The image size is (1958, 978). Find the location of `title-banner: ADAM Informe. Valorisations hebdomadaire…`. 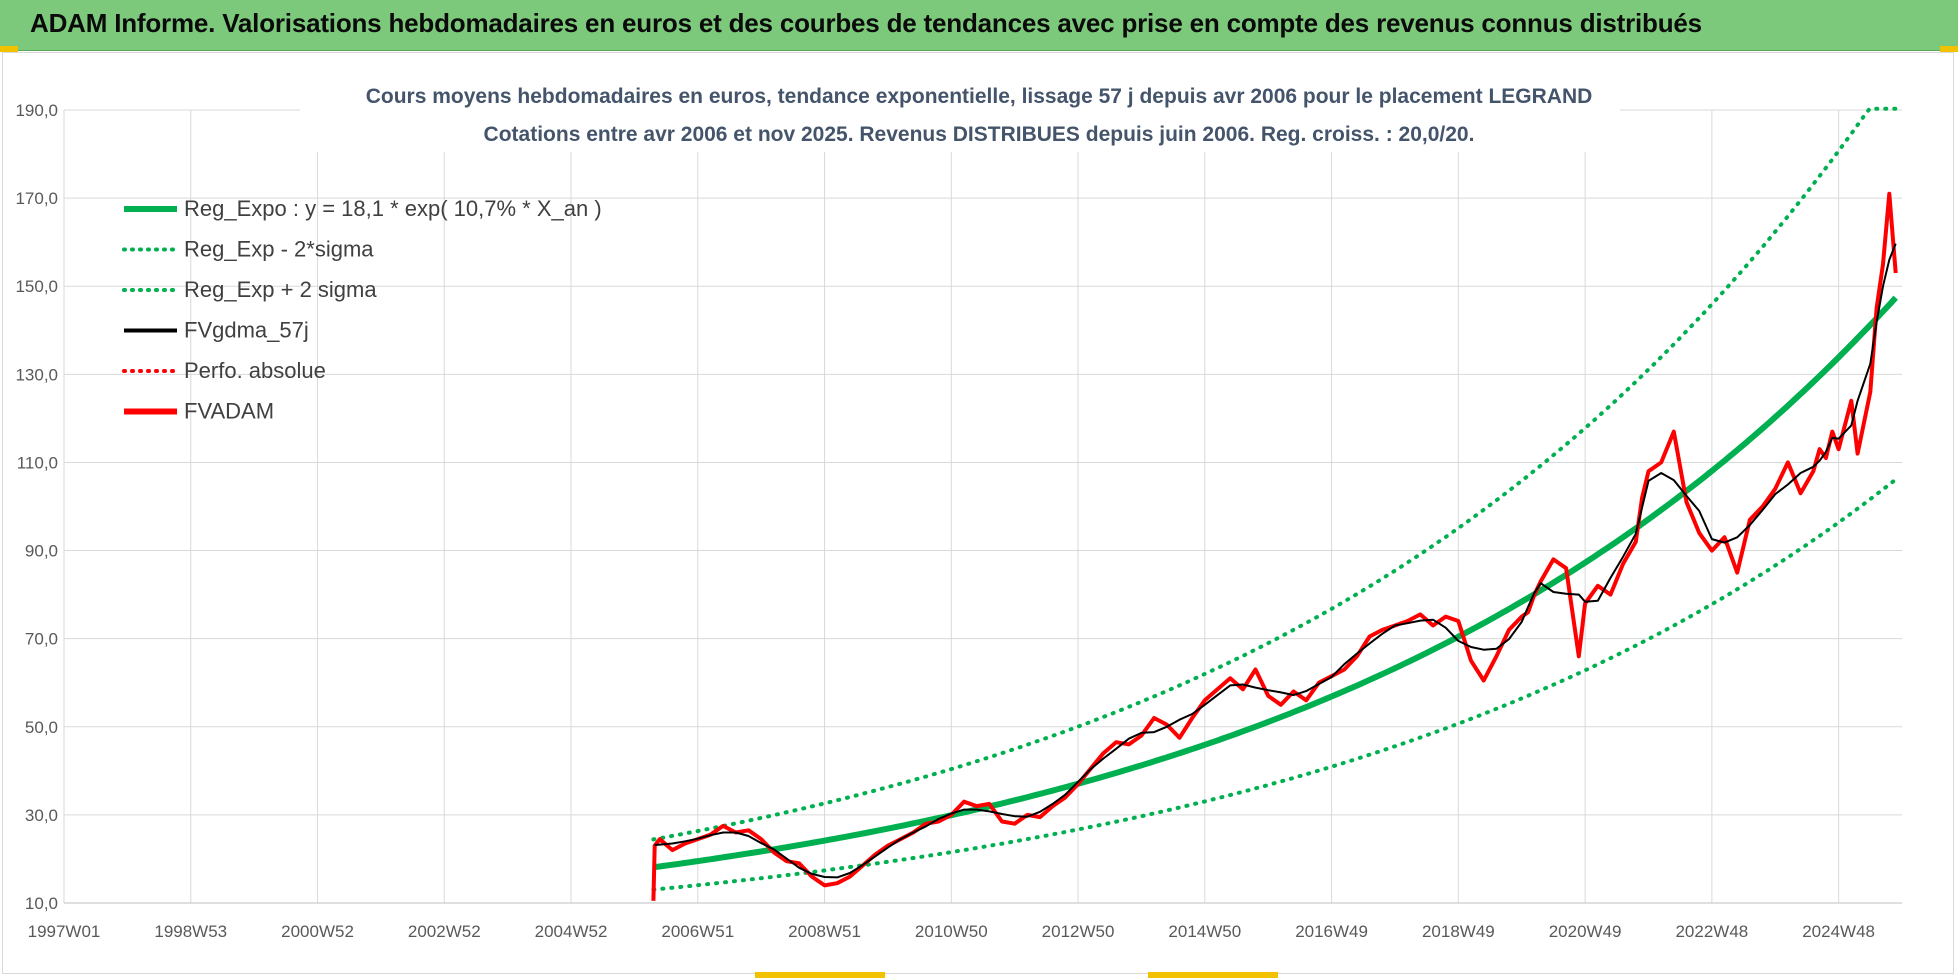

title-banner: ADAM Informe. Valorisations hebdomadaire… is located at coordinates (979, 25).